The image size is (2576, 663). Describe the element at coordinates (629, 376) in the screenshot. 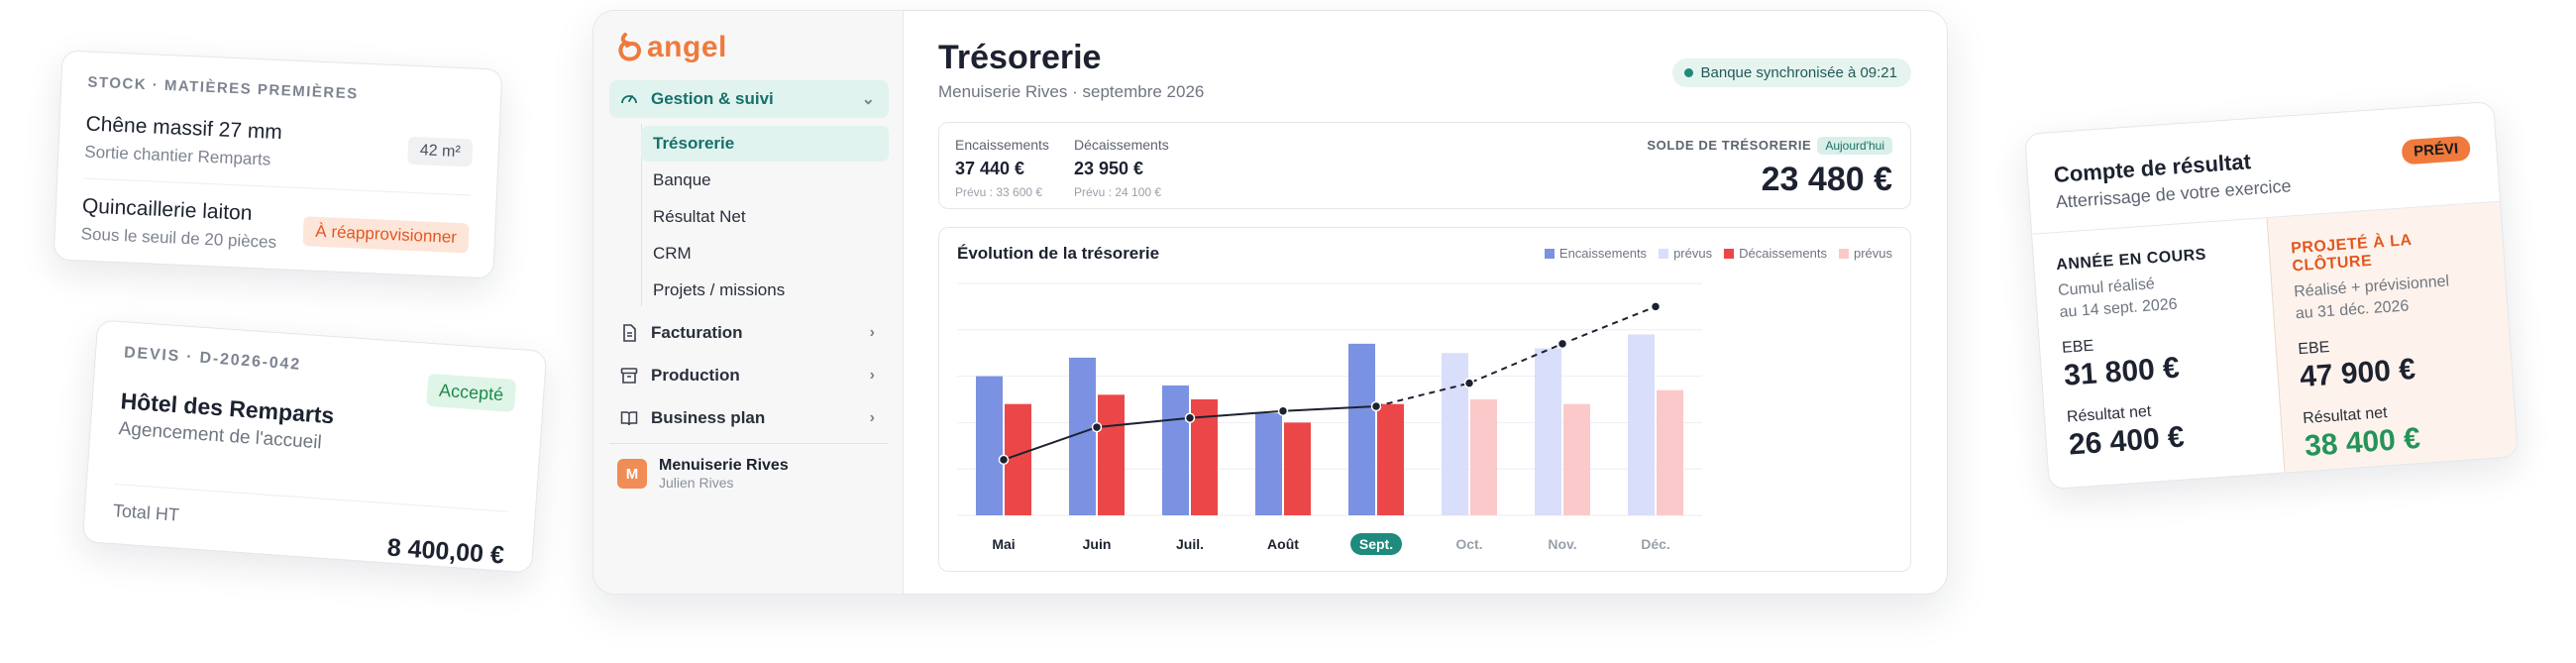

I see `archive-icon` at that location.